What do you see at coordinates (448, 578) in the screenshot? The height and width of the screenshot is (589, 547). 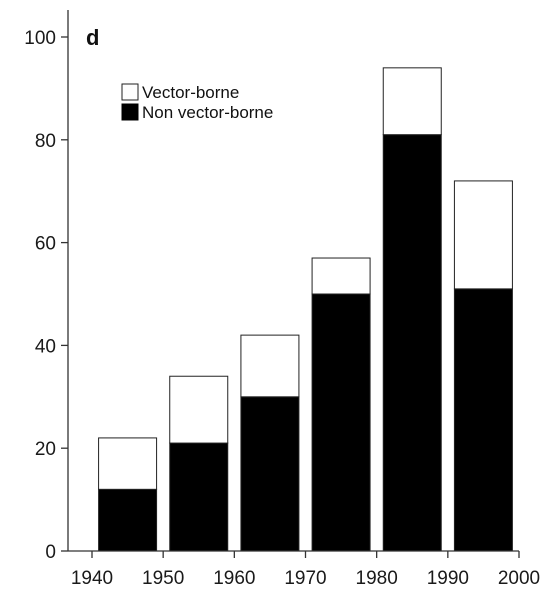 I see `x-tick-label-1990: 1990` at bounding box center [448, 578].